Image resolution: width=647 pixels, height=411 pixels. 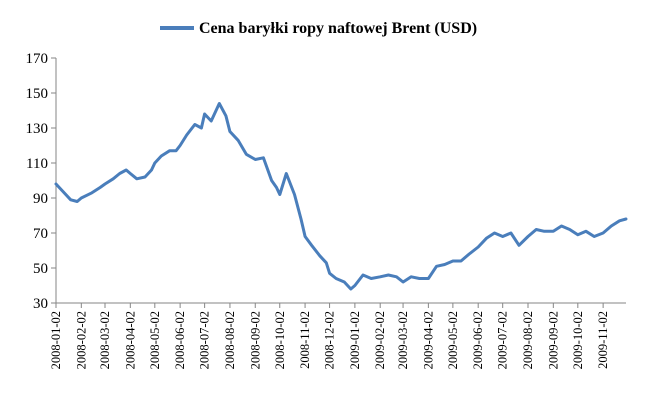 What do you see at coordinates (230, 340) in the screenshot?
I see `x-tick-label: 2008-08-02` at bounding box center [230, 340].